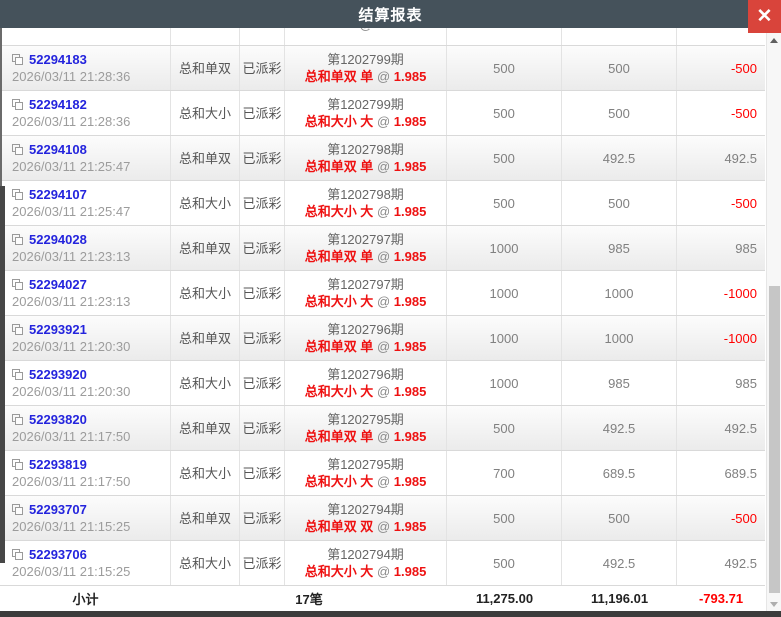 The height and width of the screenshot is (617, 781). I want to click on play-type: 总和大小, so click(204, 563).